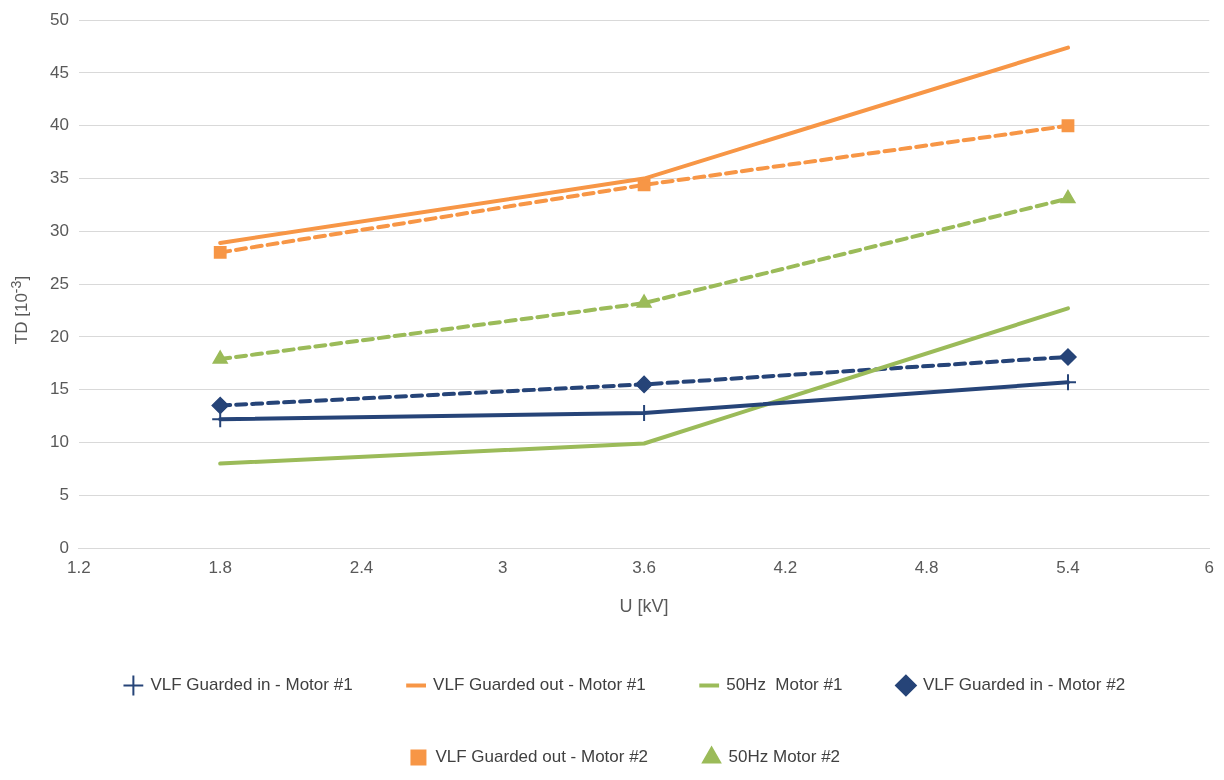 The image size is (1224, 780). I want to click on x-tick-label: 2.4, so click(361, 567).